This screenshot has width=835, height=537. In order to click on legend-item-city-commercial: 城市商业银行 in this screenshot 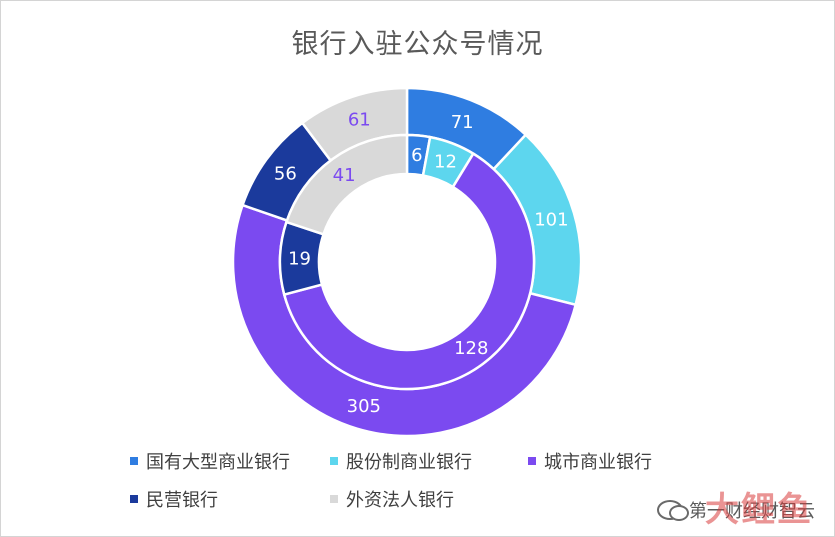, I will do `click(590, 461)`.